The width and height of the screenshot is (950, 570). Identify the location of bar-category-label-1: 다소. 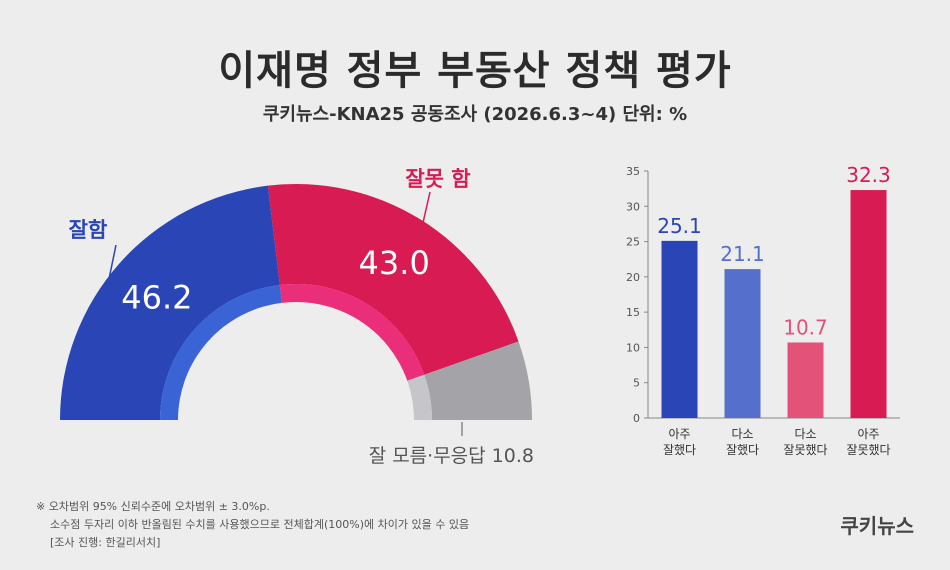
(742, 434).